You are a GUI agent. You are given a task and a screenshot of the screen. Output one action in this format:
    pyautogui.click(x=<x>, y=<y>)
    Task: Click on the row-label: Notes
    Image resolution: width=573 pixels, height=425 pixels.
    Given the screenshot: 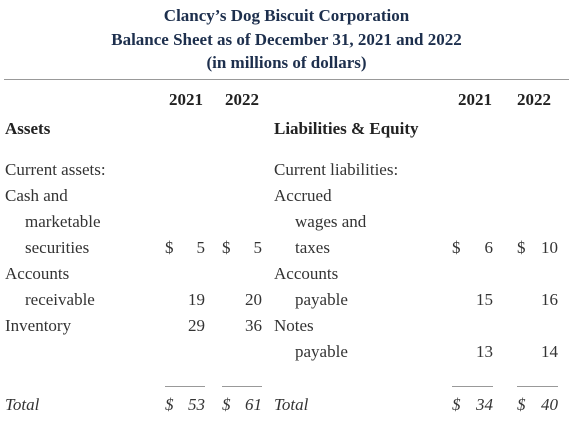 What is the action you would take?
    pyautogui.click(x=294, y=325)
    